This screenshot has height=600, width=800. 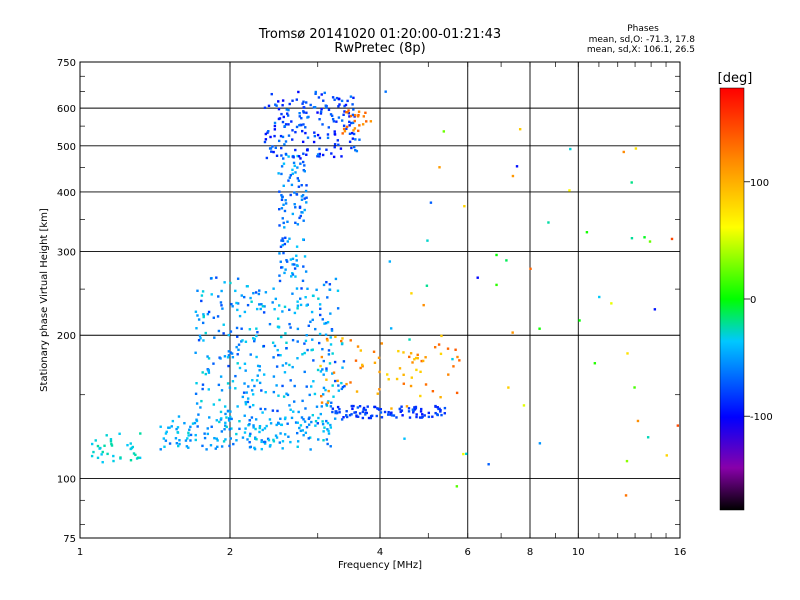 What do you see at coordinates (642, 40) in the screenshot?
I see `stats-o-mode: mean, sd,O: -71.3, 17.8` at bounding box center [642, 40].